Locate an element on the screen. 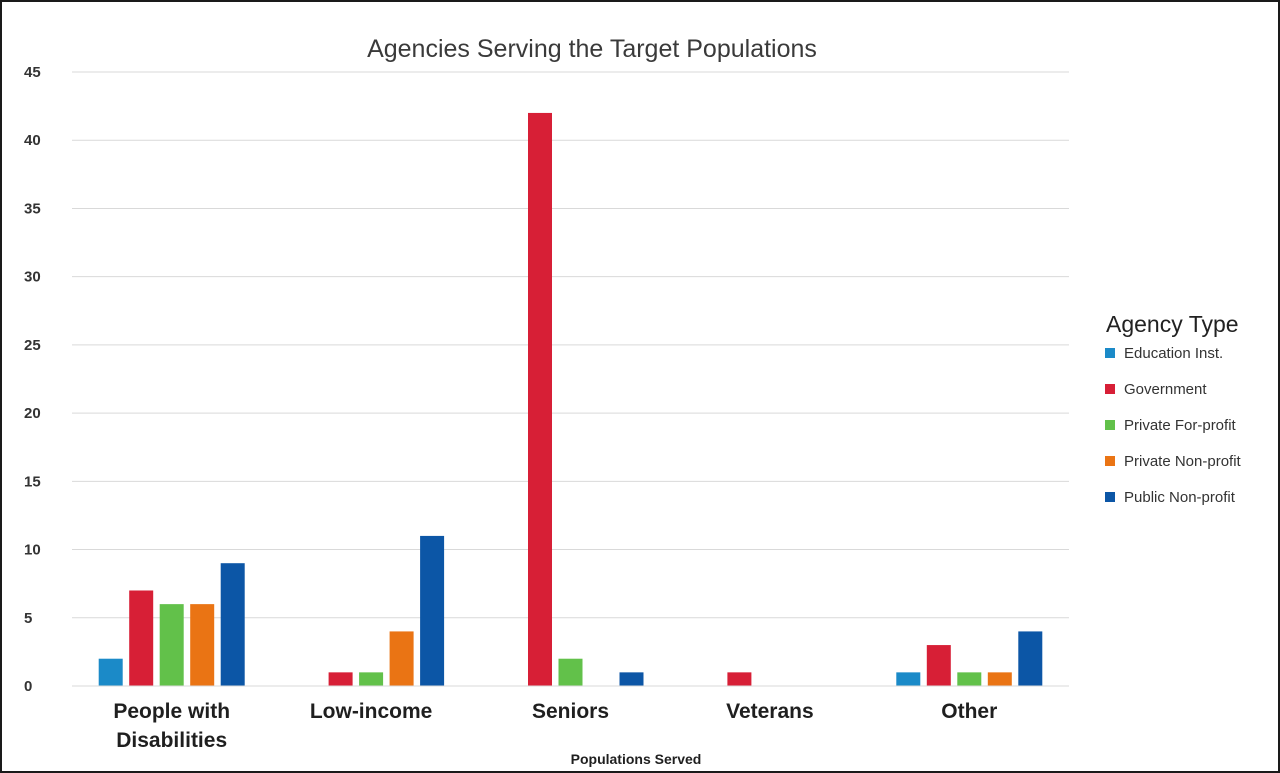 This screenshot has height=773, width=1280. y-tick-label: 15 is located at coordinates (32, 481).